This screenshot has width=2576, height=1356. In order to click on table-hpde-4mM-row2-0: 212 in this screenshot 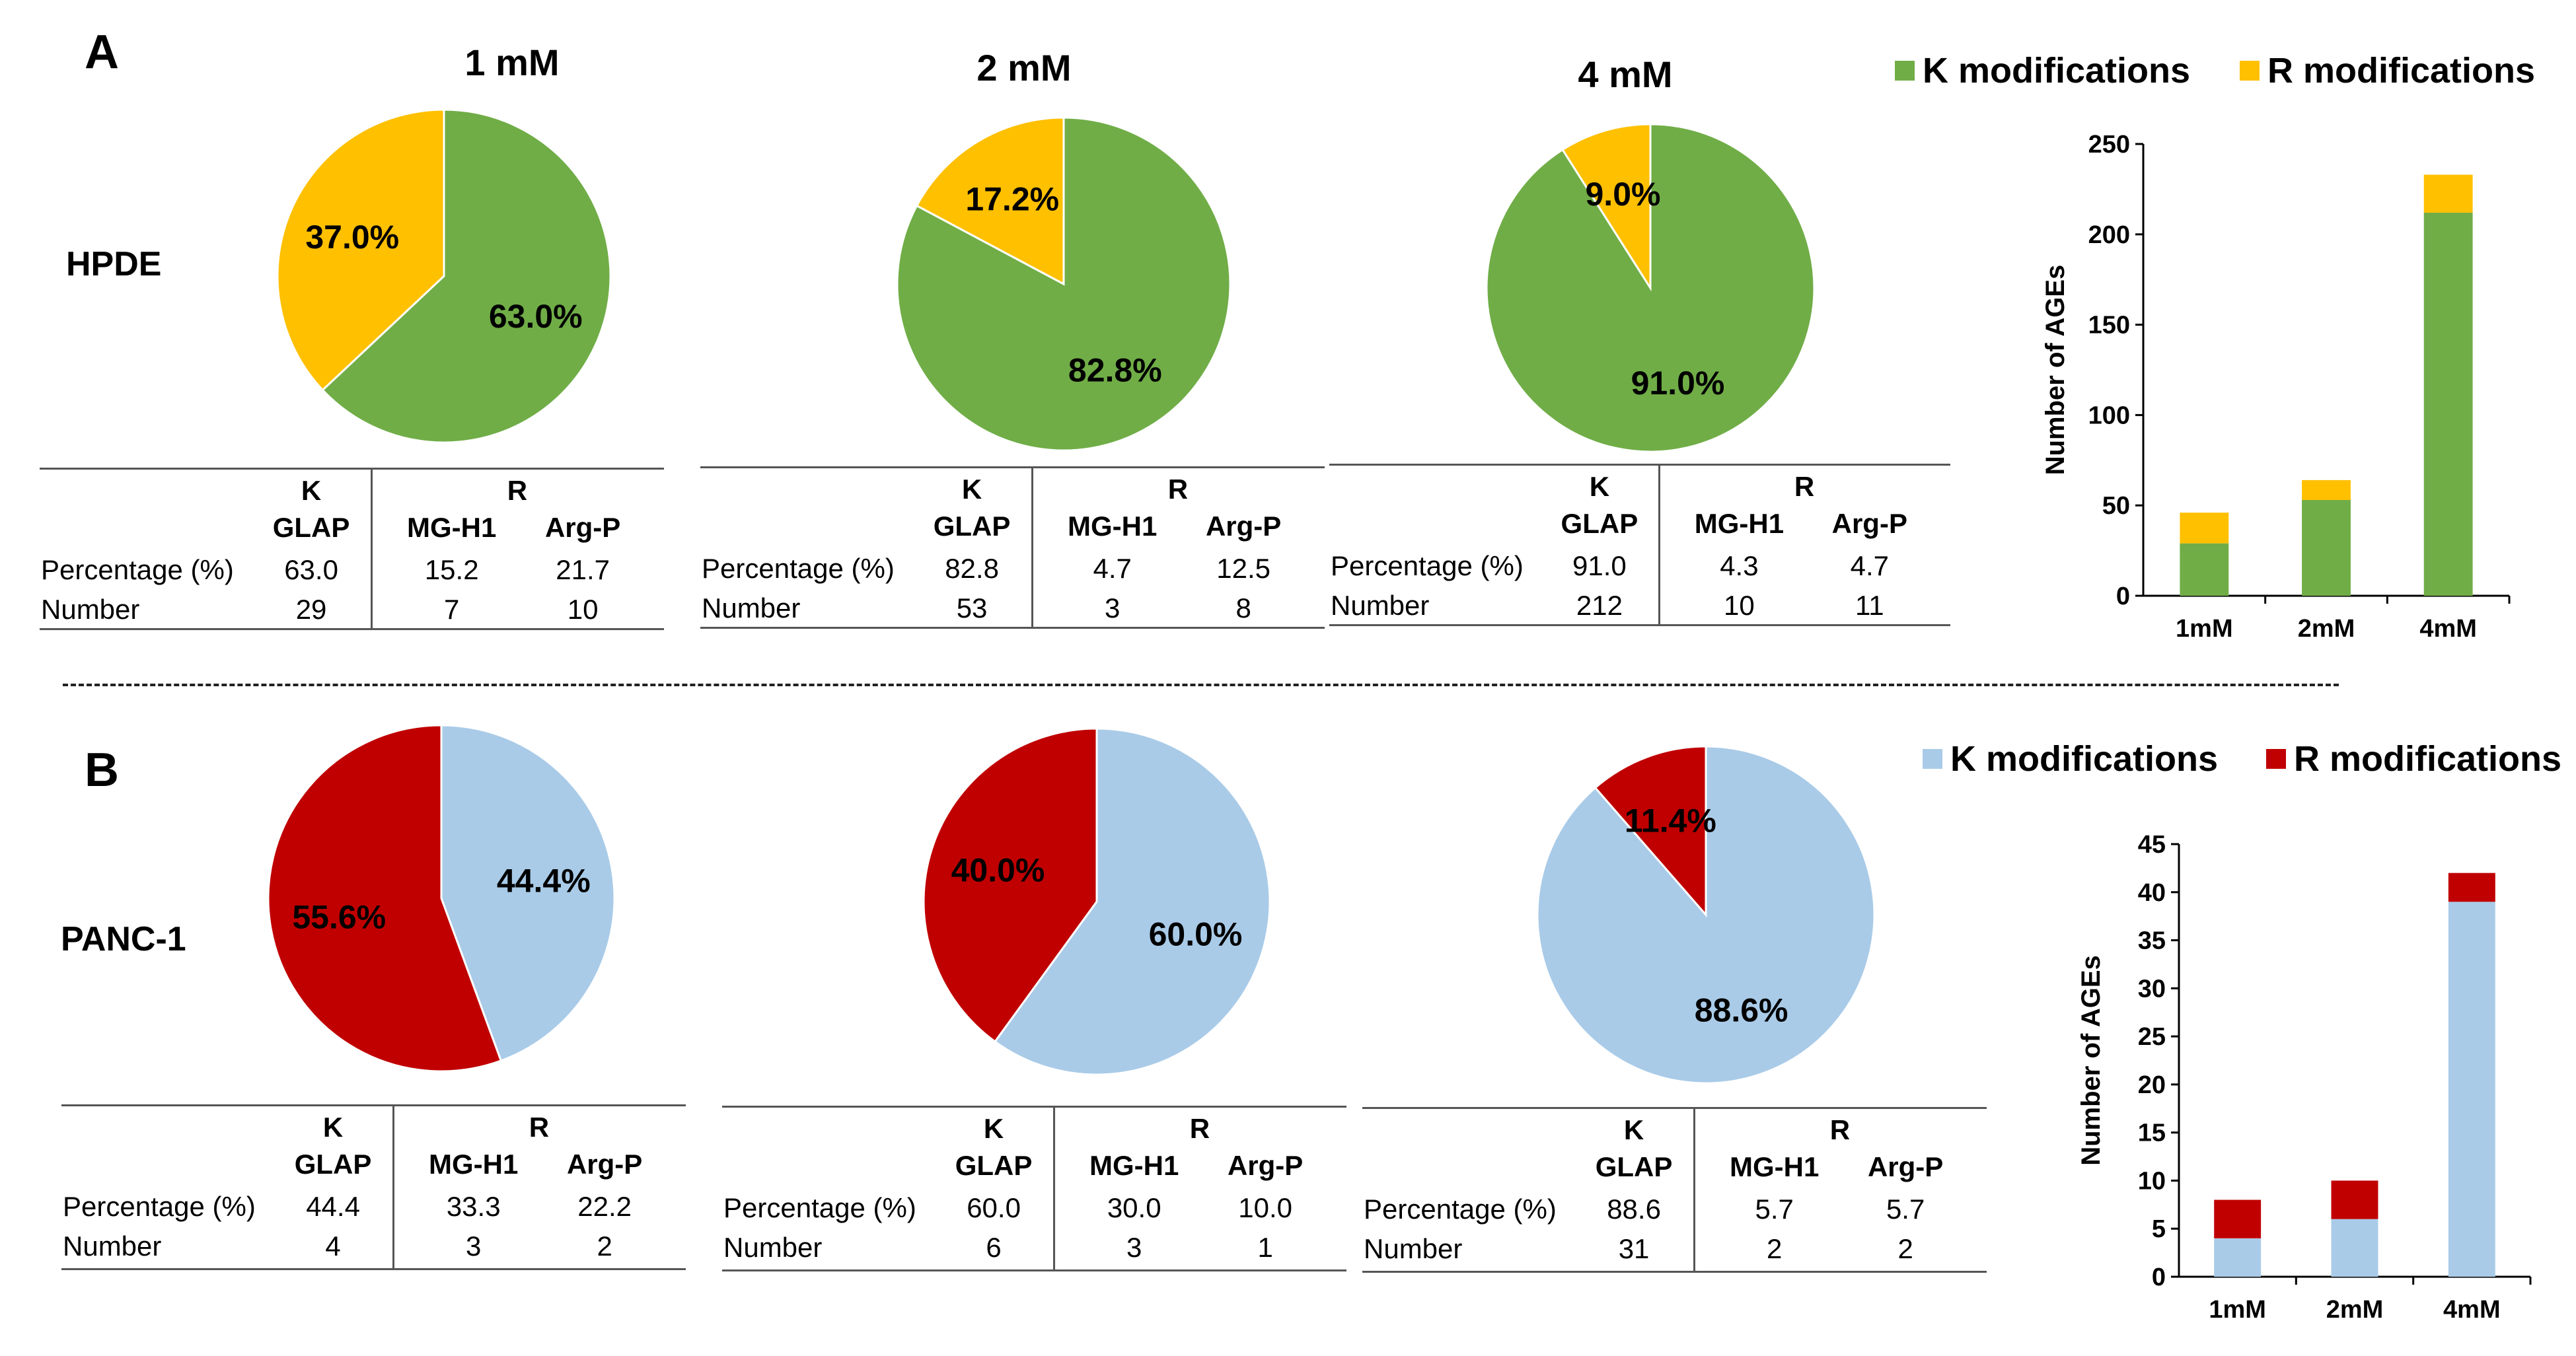, I will do `click(1599, 605)`.